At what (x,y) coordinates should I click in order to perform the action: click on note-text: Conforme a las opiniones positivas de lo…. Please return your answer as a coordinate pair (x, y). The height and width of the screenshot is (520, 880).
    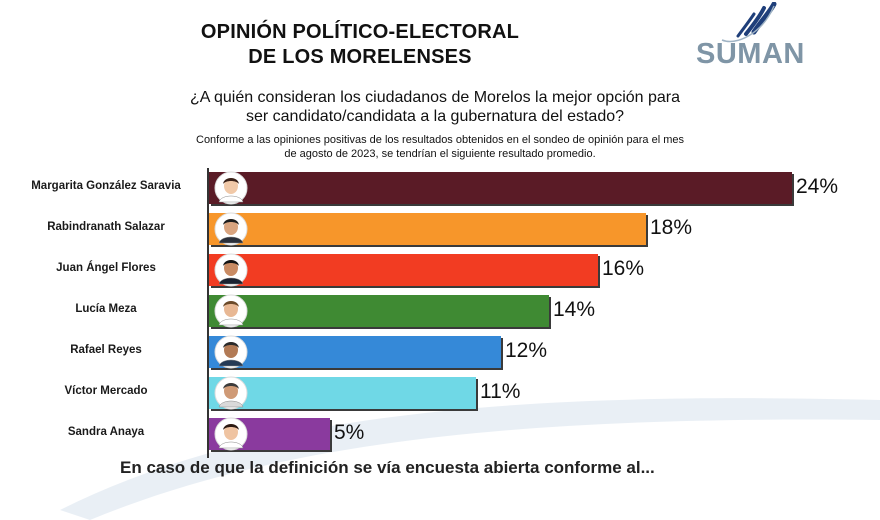
    Looking at the image, I should click on (440, 147).